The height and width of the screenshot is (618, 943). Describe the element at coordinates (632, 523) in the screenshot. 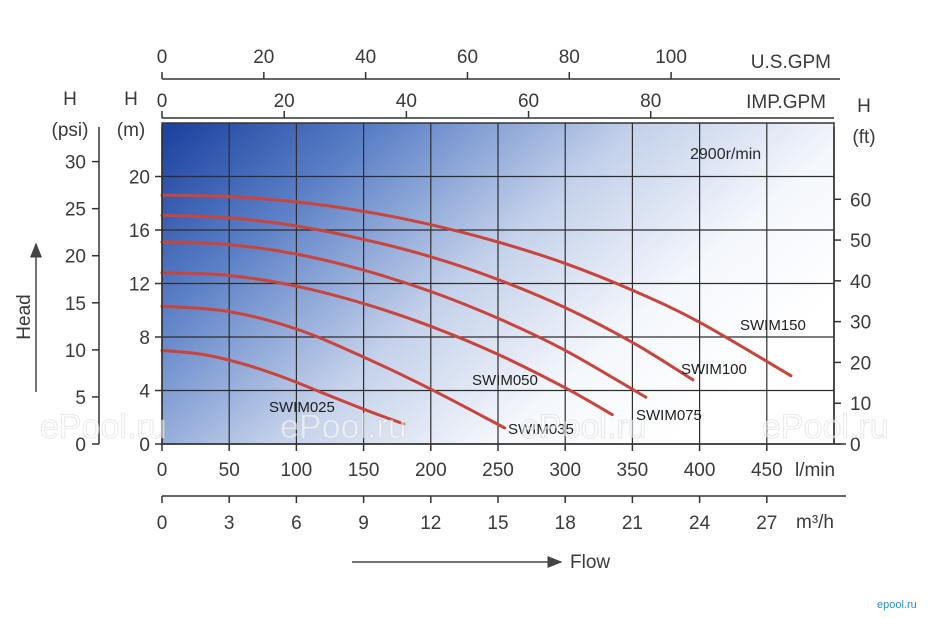

I see `tick-label: 21` at that location.